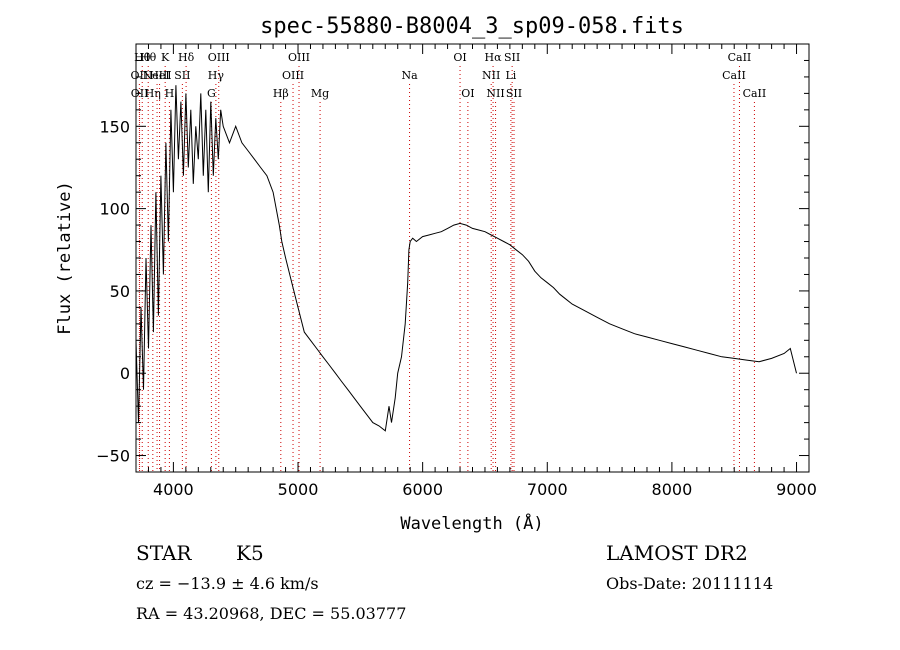  Describe the element at coordinates (227, 583) in the screenshot. I see `redshift-cz: cz = −13.9 ± 4.6 km/s` at that location.